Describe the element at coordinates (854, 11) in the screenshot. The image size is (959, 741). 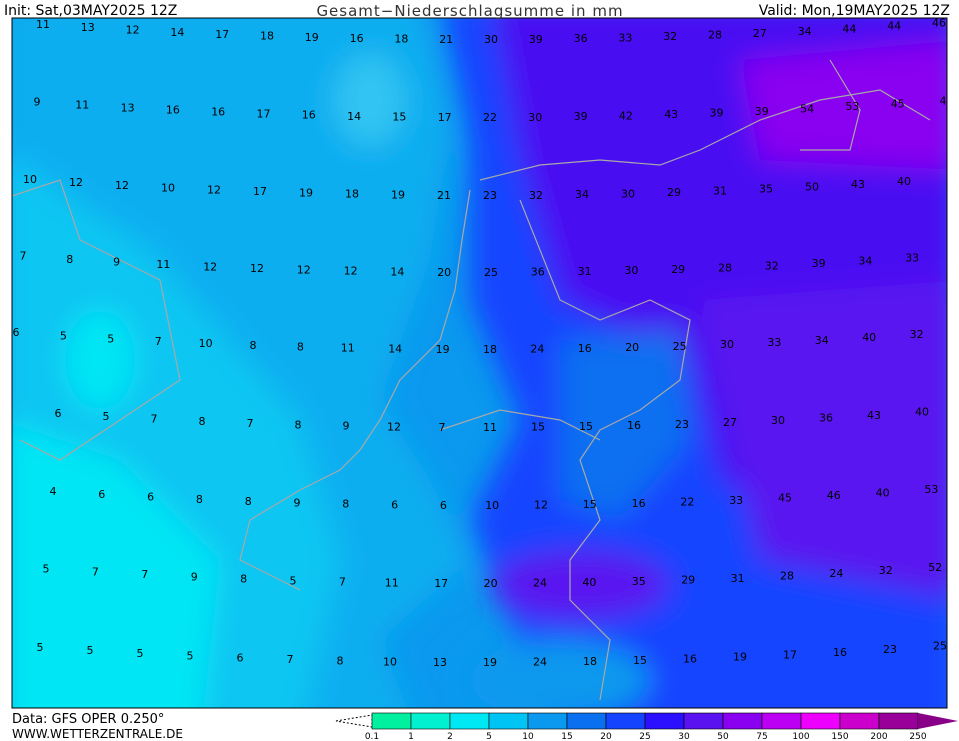
I see `valid-time: Valid: Mon,19MAY2025 12Z` at that location.